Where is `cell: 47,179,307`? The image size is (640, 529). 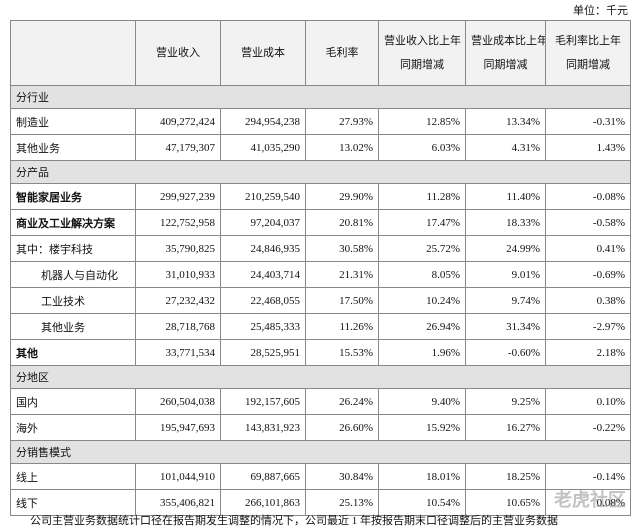
cell: 47,179,307 is located at coordinates (178, 147).